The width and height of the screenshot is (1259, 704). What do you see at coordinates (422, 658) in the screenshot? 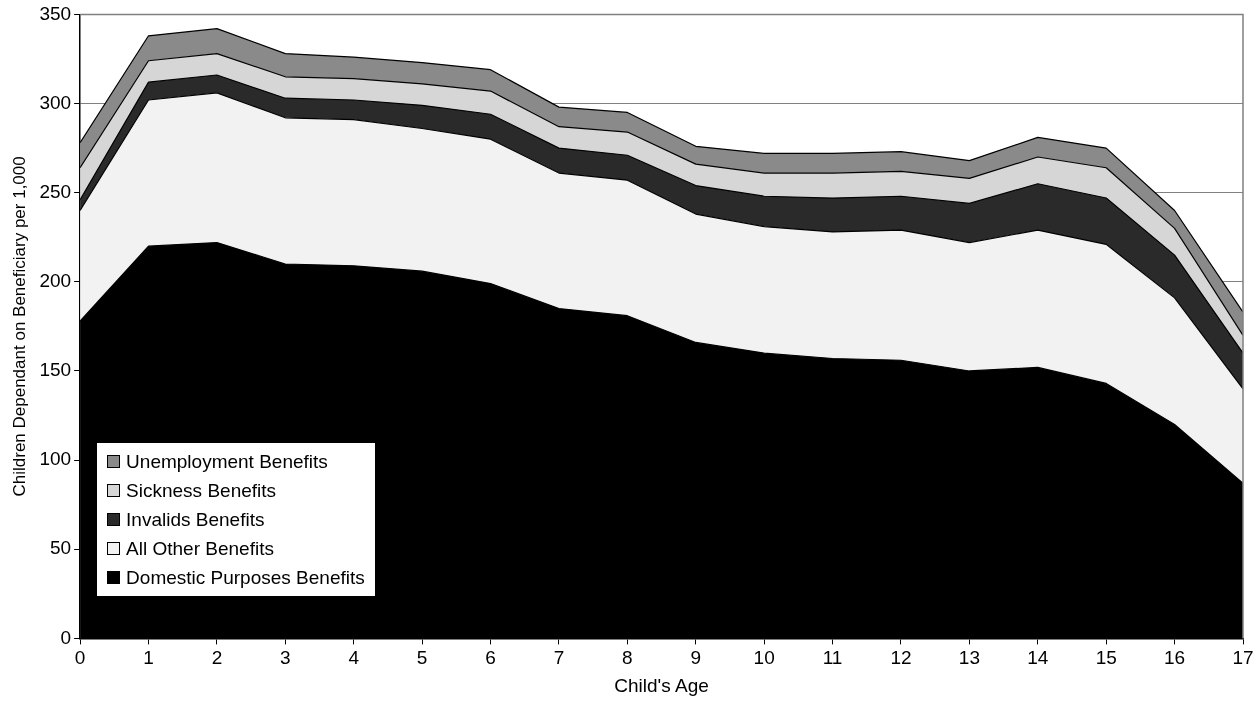
I see `x-tick-label: 5` at bounding box center [422, 658].